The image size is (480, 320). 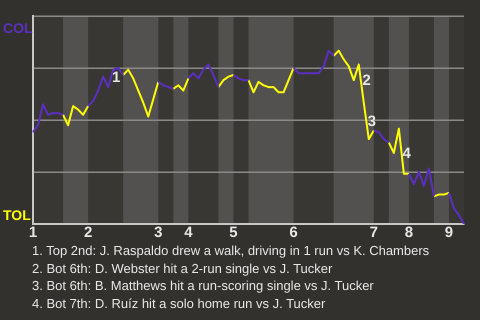 I want to click on text: 1. Top 2nd: J. Raspaldo drew a walk, driving in 1 run vs K. Chambers, so click(x=231, y=251).